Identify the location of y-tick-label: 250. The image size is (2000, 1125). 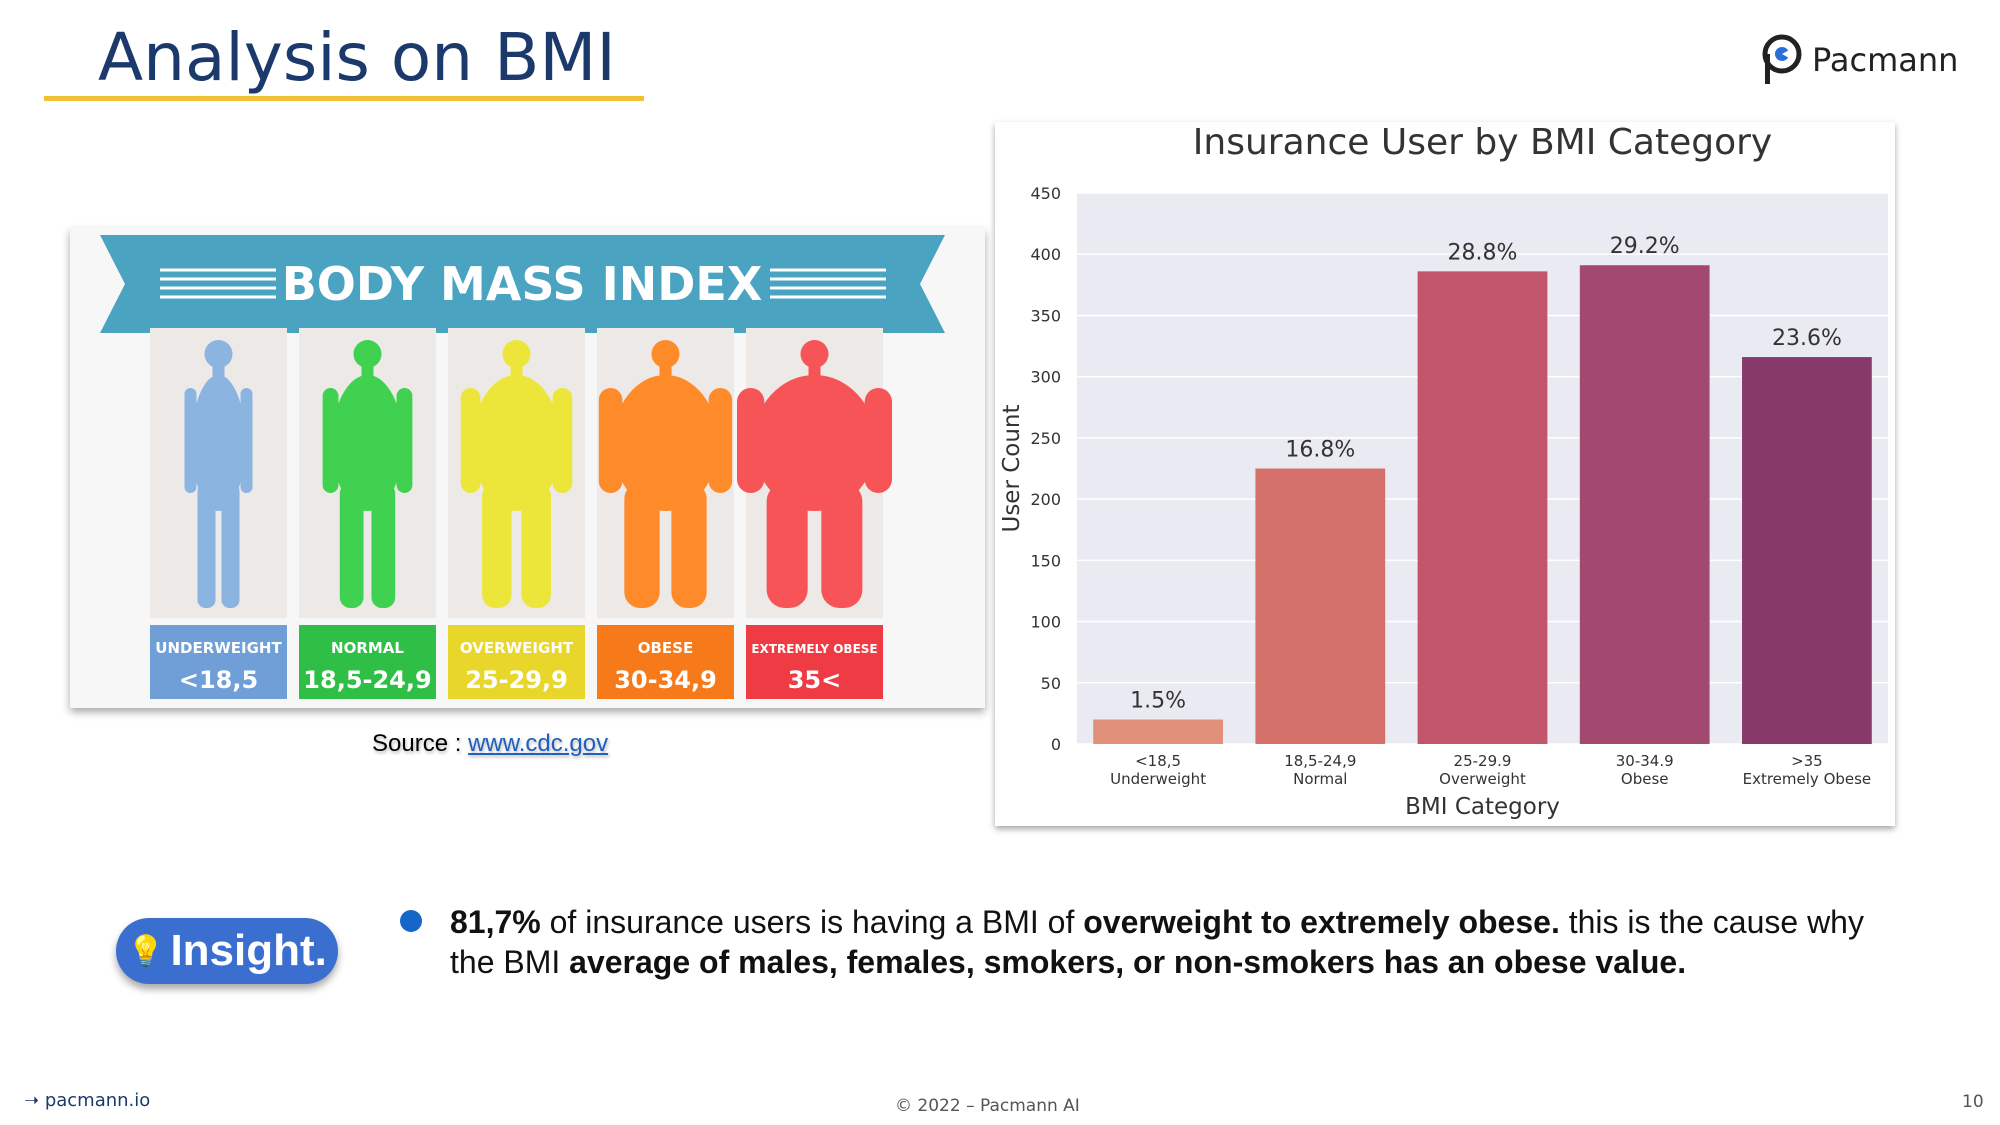
(1045, 438).